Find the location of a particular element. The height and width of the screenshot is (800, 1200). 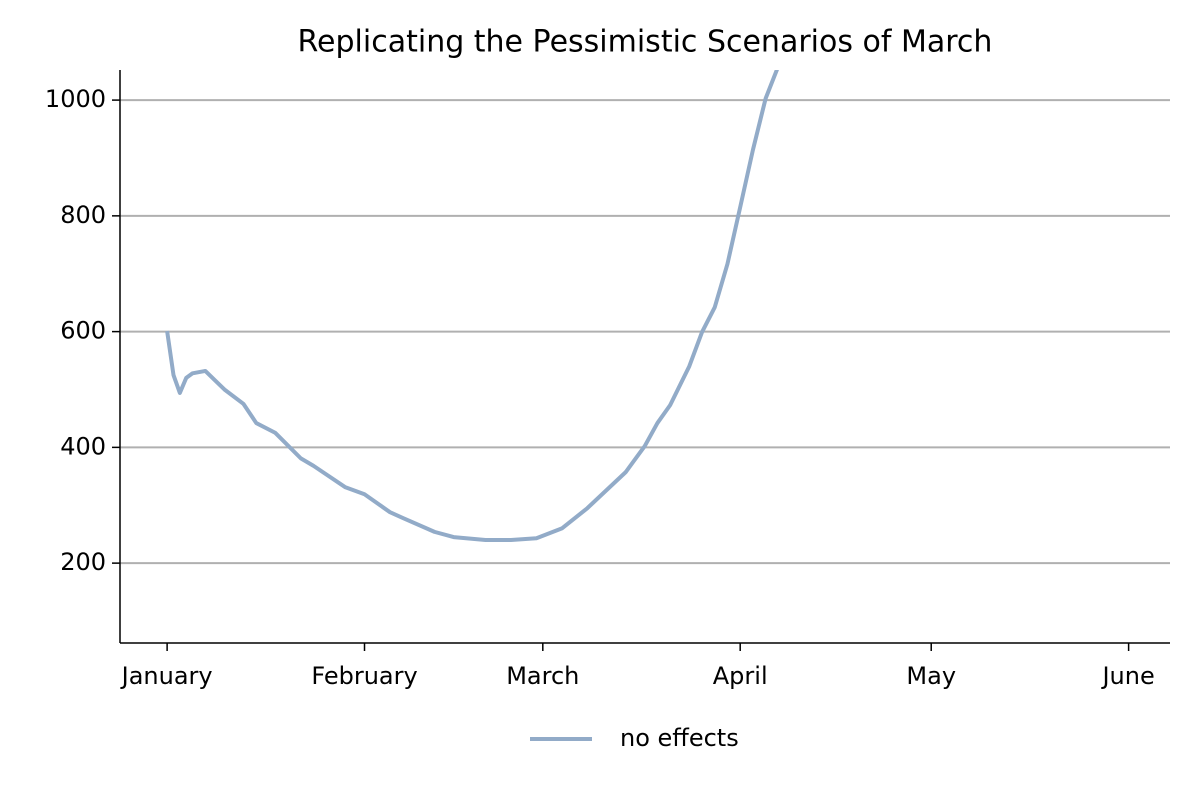

x-tick-label: May is located at coordinates (931, 676).